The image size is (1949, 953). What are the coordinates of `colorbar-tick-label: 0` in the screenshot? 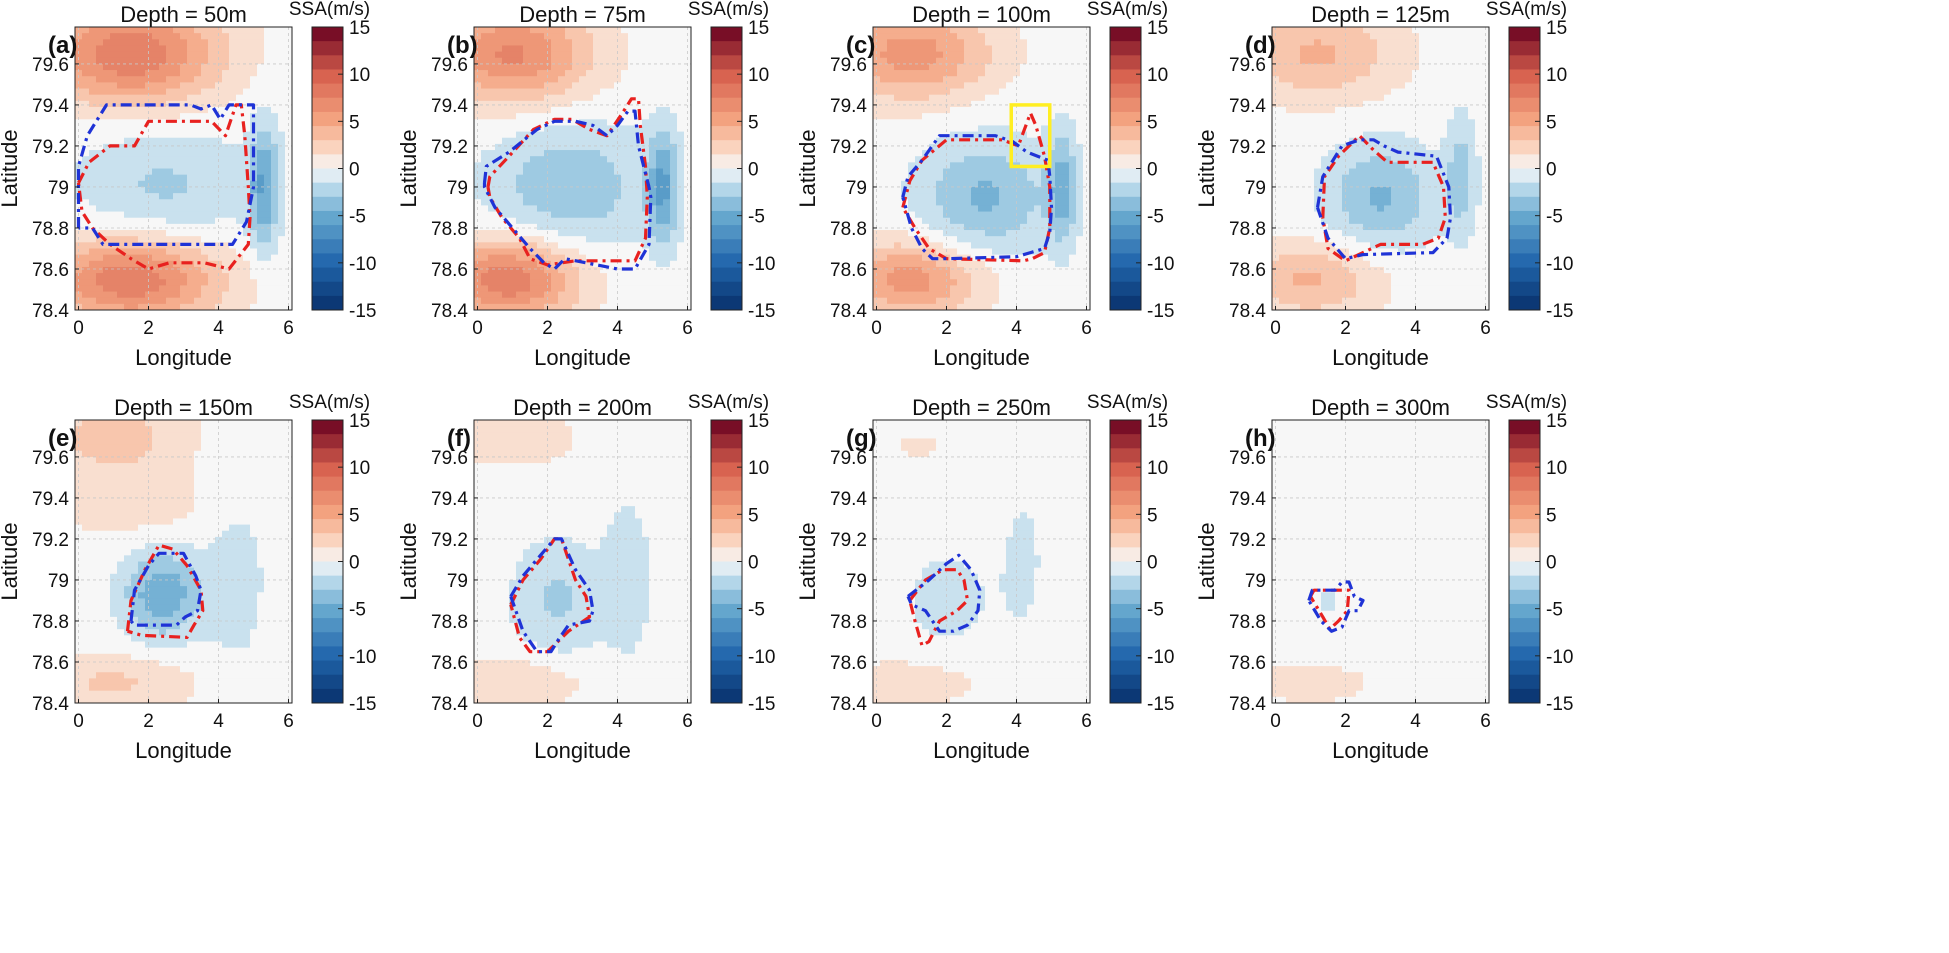 It's located at (753, 170).